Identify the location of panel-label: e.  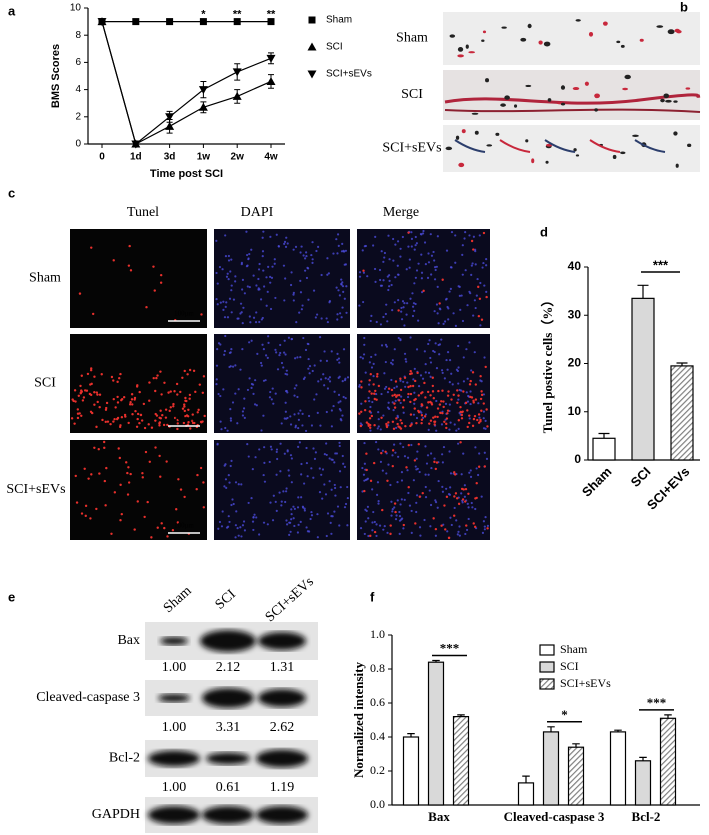
(11, 596).